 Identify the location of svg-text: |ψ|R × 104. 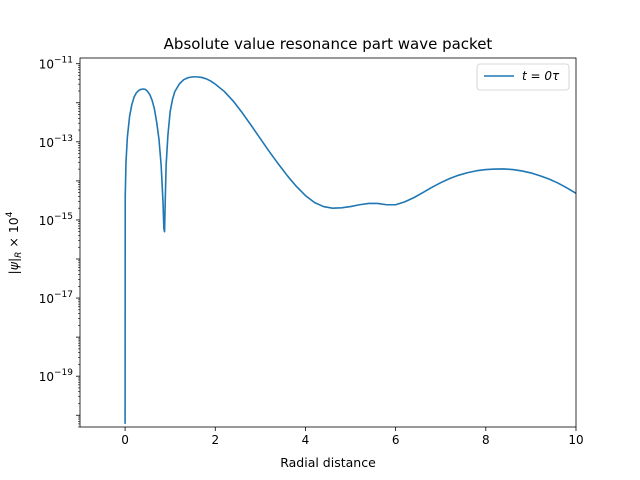
(14, 242).